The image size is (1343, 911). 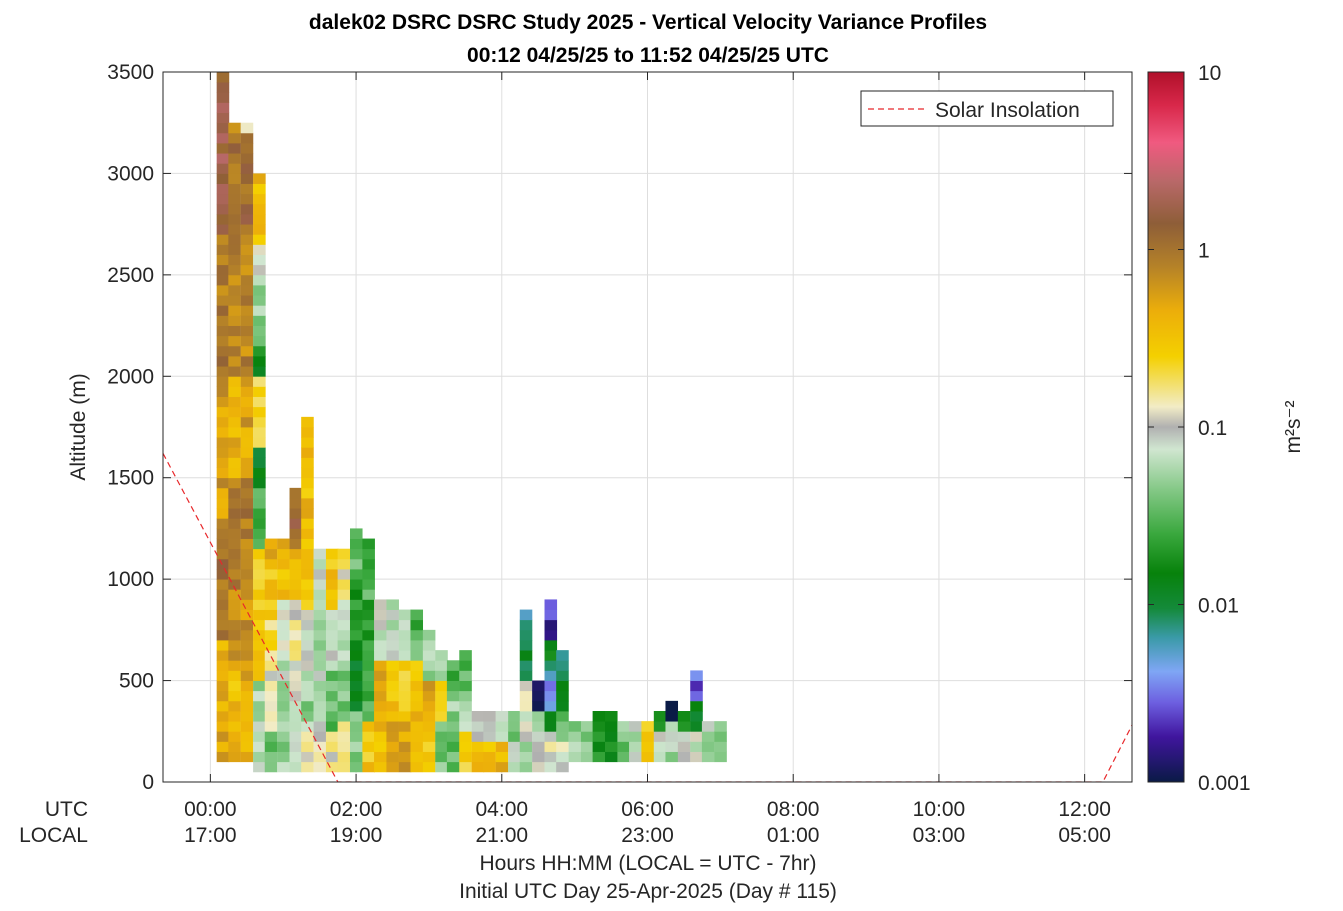 What do you see at coordinates (647, 863) in the screenshot?
I see `x-axis-label-line1: Hours HH:MM (LOCAL = UTC - 7hr)` at bounding box center [647, 863].